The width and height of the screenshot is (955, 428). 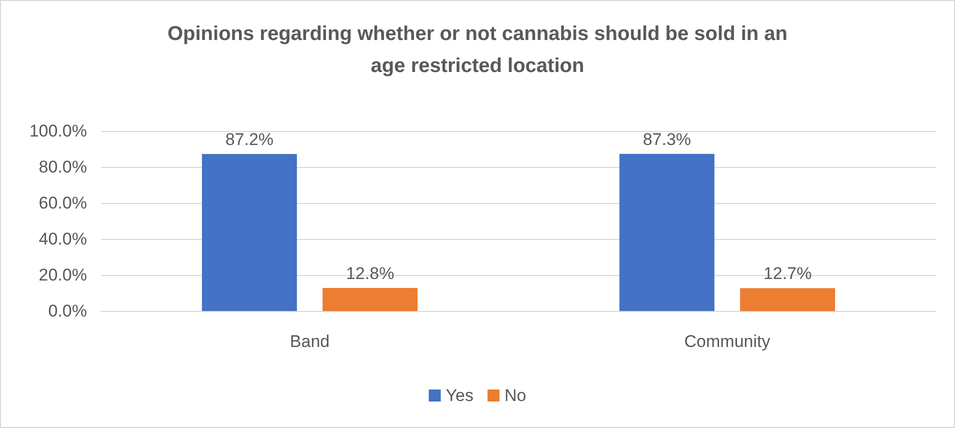 I want to click on legend-label: No, so click(x=515, y=395).